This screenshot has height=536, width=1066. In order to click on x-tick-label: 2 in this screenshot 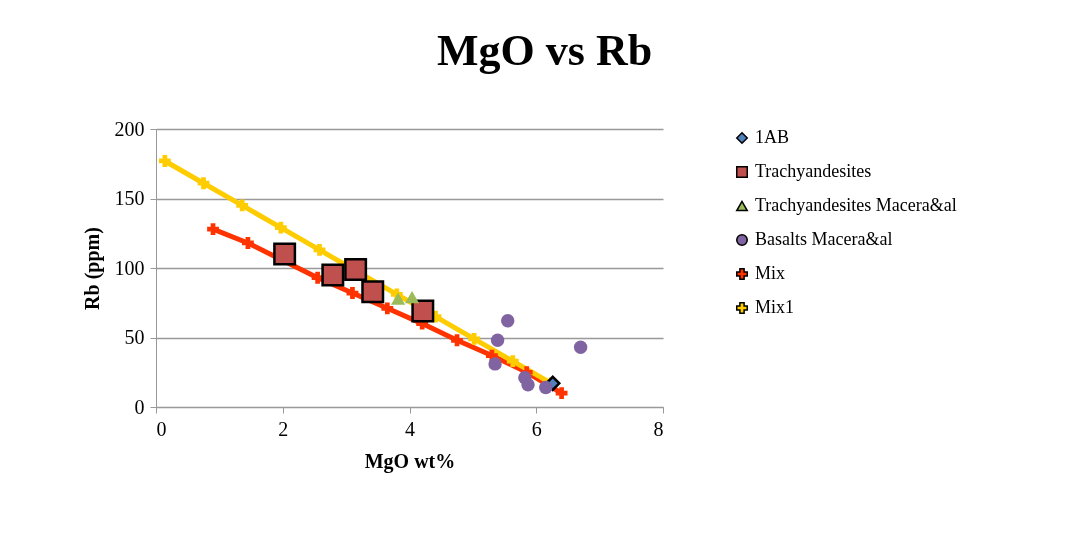, I will do `click(283, 428)`.